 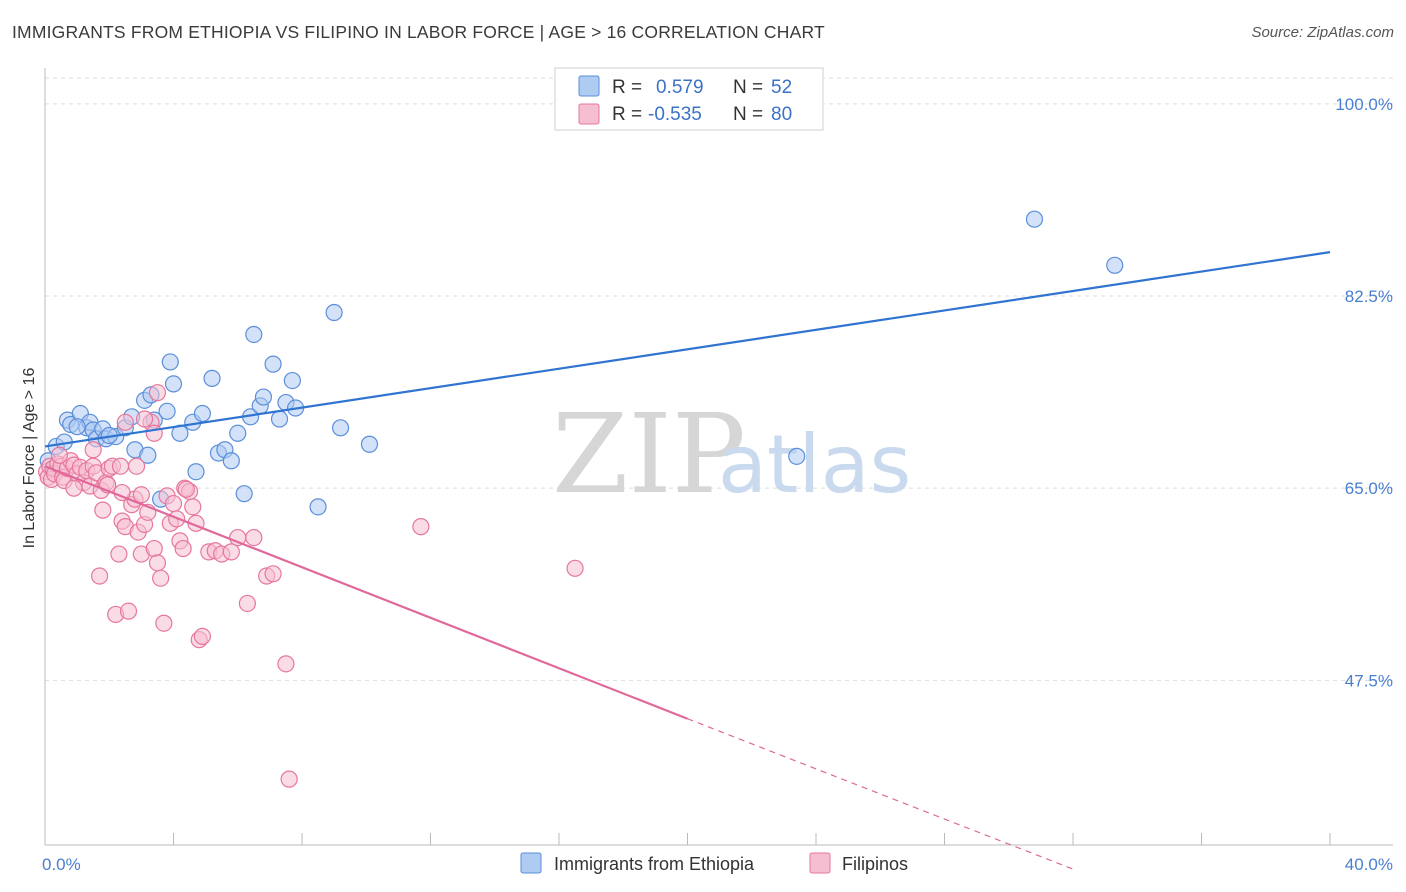 I want to click on legend-swatch-pink, so click(x=589, y=114).